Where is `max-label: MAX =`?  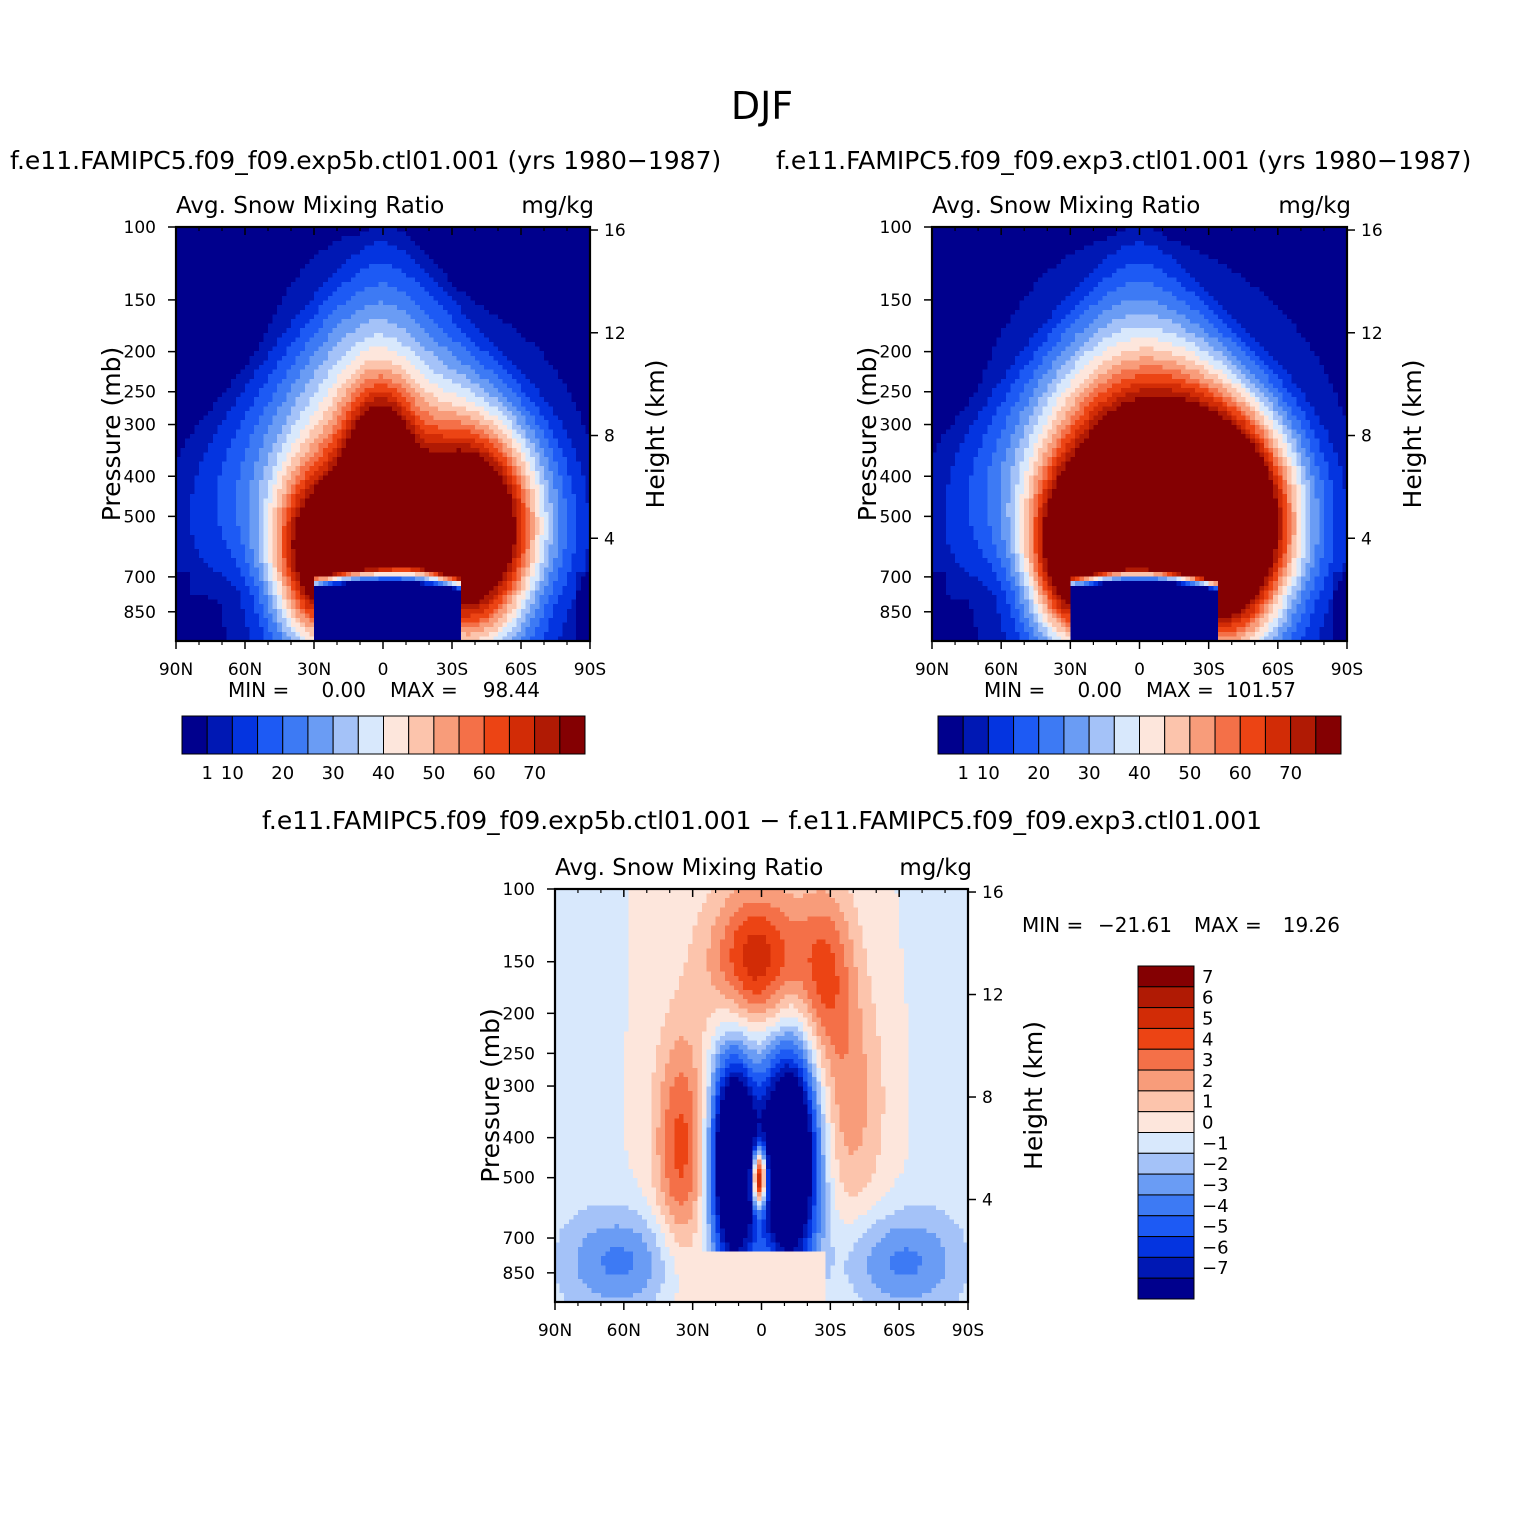 max-label: MAX = is located at coordinates (1180, 690).